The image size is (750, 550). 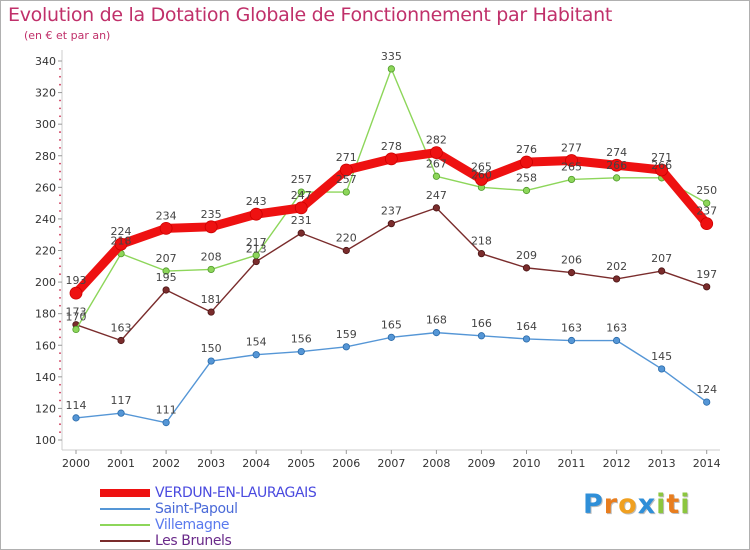 I want to click on data-label: 265, so click(x=481, y=166).